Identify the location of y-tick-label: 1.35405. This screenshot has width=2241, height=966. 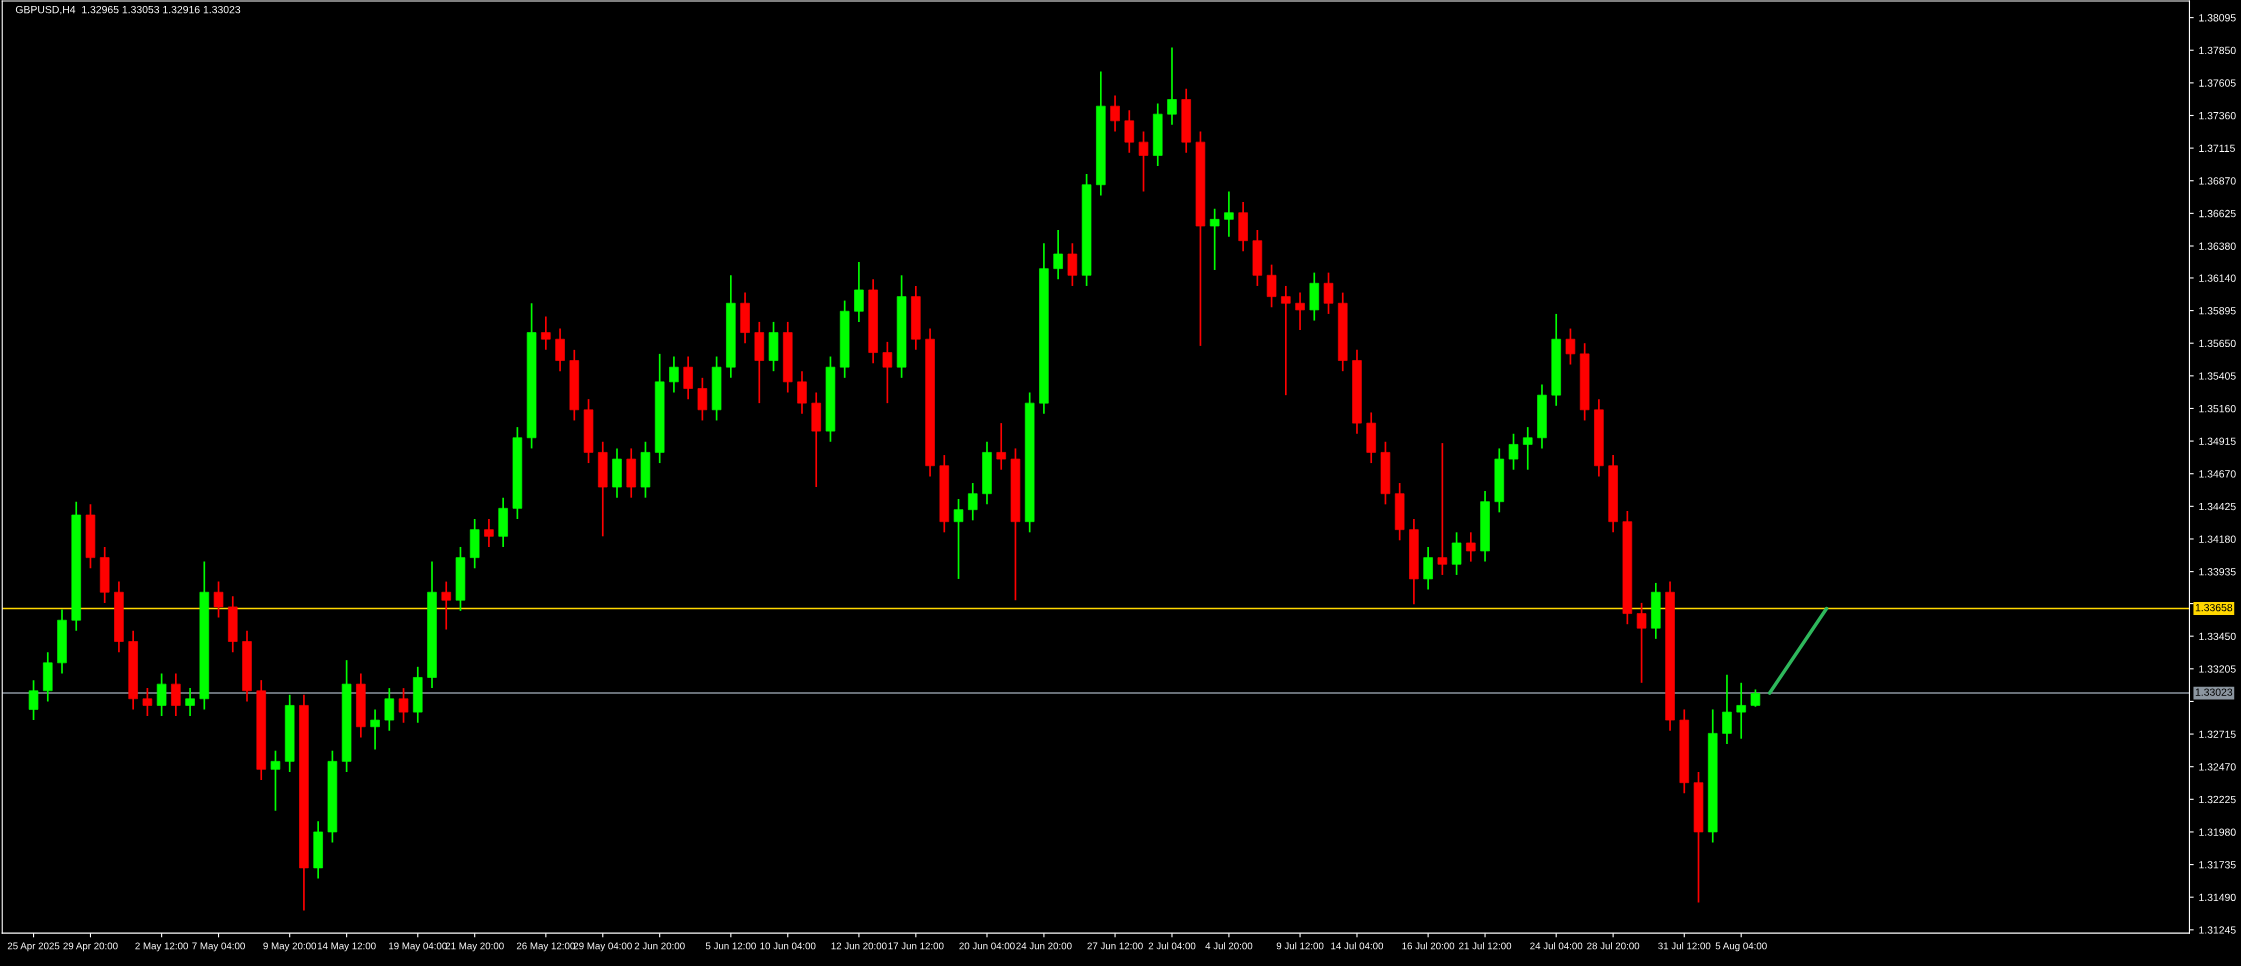
(2217, 376).